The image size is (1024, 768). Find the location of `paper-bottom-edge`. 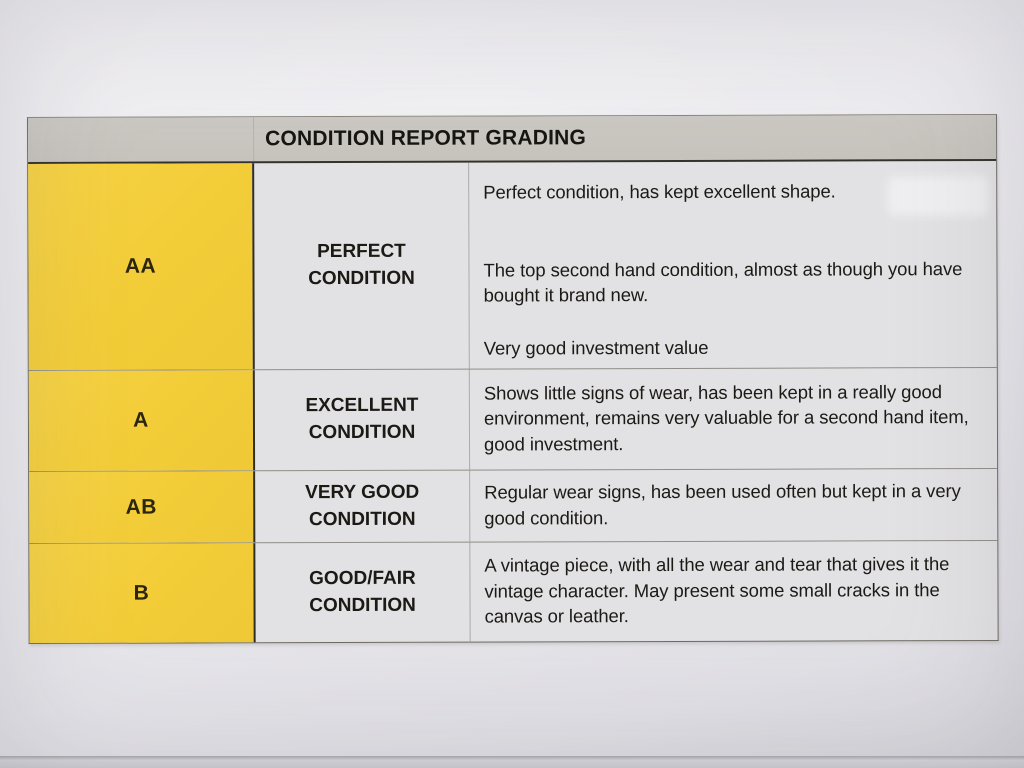

paper-bottom-edge is located at coordinates (512, 762).